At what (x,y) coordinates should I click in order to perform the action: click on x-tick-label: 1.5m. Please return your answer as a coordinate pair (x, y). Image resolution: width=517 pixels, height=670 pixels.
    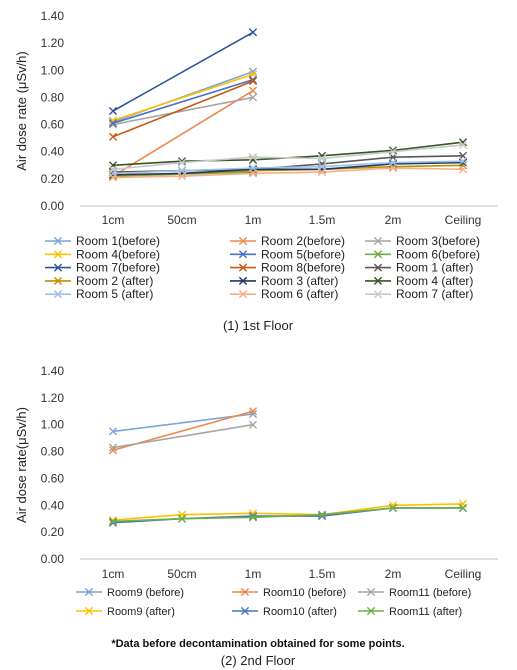
    Looking at the image, I should click on (322, 574).